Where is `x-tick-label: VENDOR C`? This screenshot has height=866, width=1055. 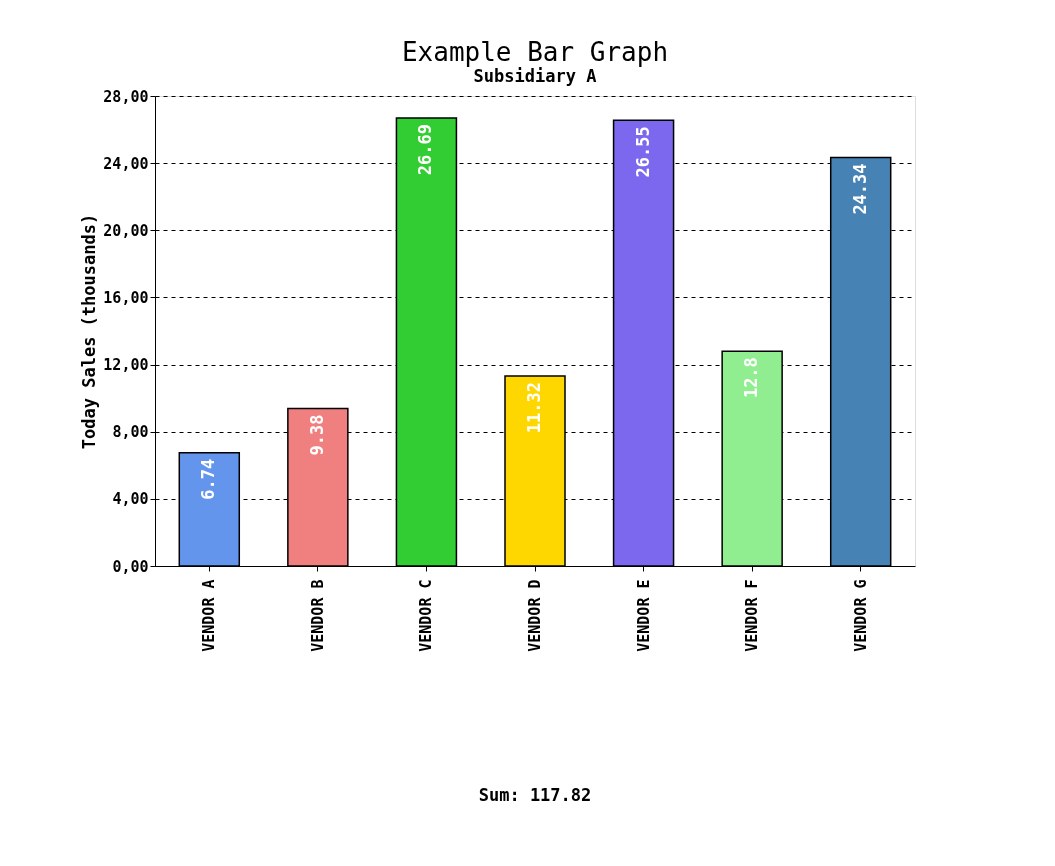 x-tick-label: VENDOR C is located at coordinates (426, 615).